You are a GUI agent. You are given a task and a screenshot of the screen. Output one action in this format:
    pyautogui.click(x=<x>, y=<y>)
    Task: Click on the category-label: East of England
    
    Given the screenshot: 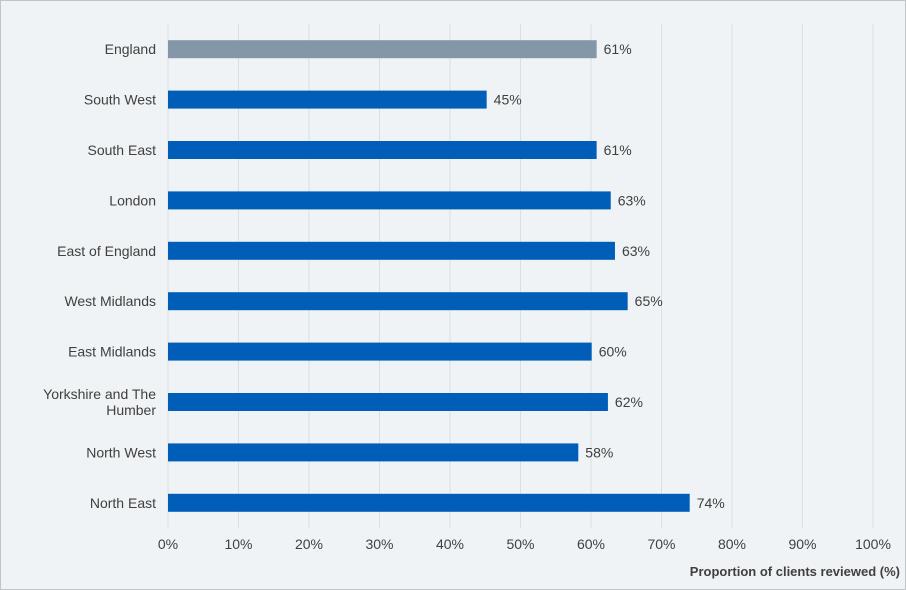 What is the action you would take?
    pyautogui.click(x=106, y=251)
    